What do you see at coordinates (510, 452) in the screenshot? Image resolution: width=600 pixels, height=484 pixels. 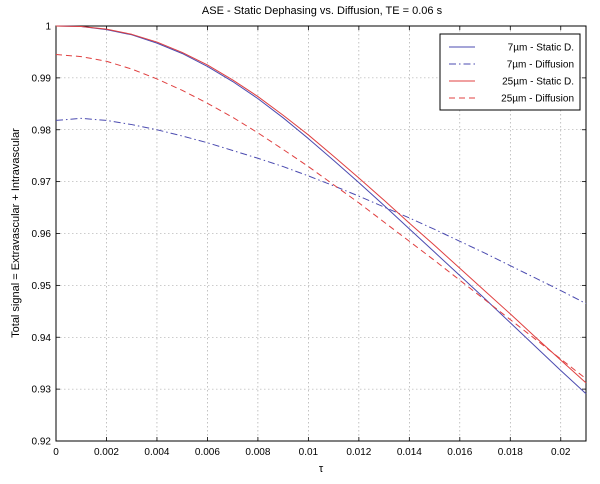 I see `x-tick-label: 0.018` at bounding box center [510, 452].